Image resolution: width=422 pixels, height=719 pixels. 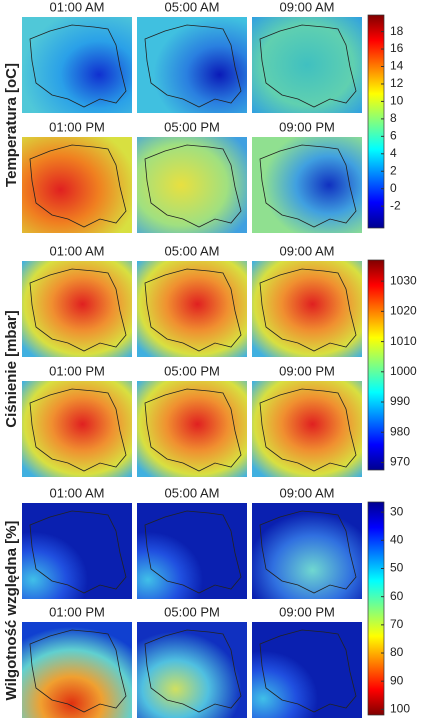 What do you see at coordinates (397, 680) in the screenshot?
I see `colorbar-tick-label: 90` at bounding box center [397, 680].